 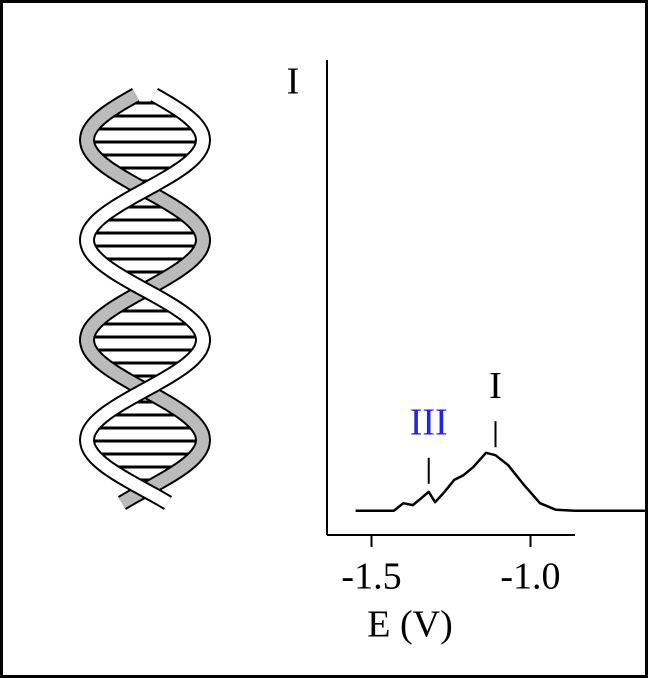 I want to click on peak-label: III, so click(x=429, y=422).